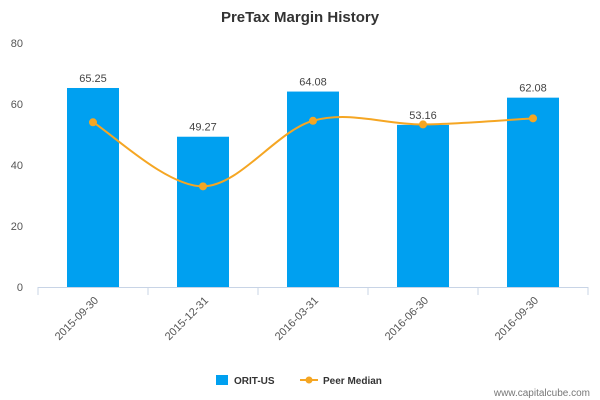 The width and height of the screenshot is (600, 400). I want to click on bar-data-label: 62.08, so click(533, 89).